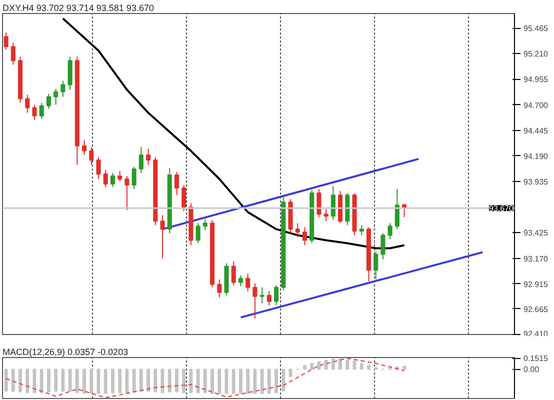  I want to click on y-tick-label: 92.665, so click(536, 309).